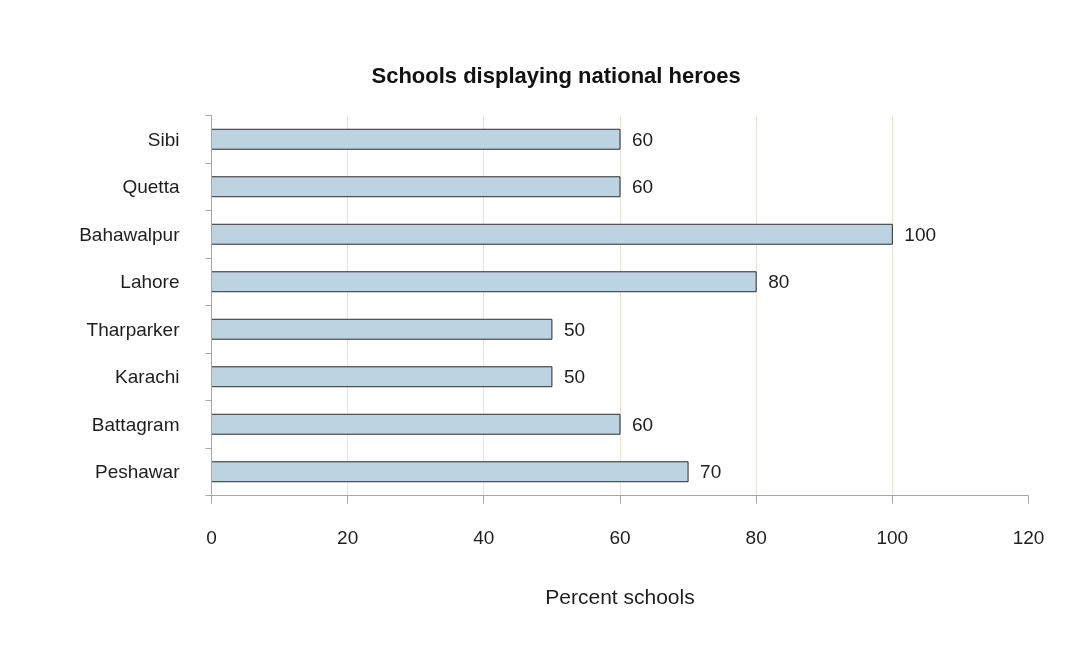 The height and width of the screenshot is (651, 1069). I want to click on x-axis-title: Percent schools, so click(620, 596).